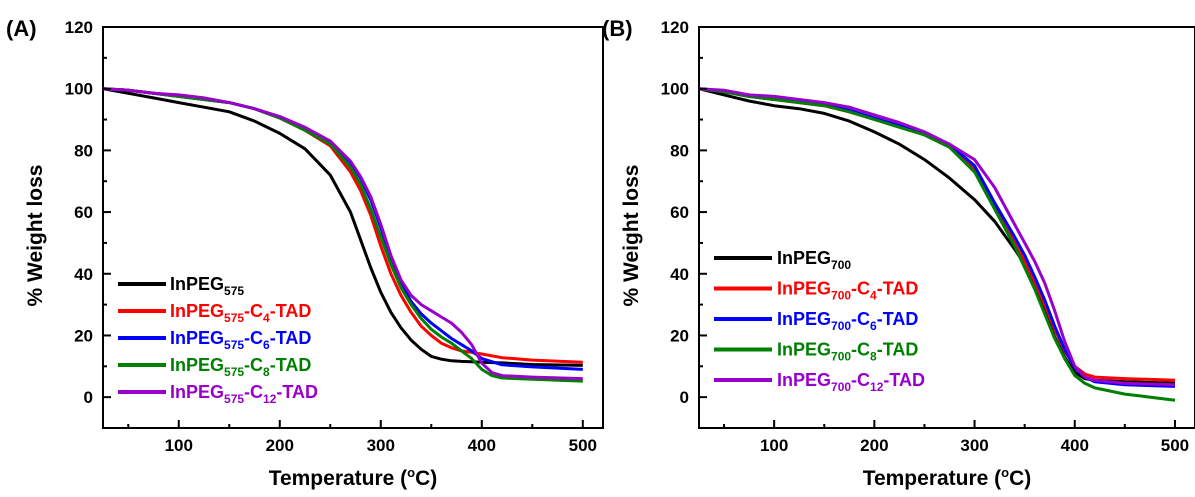  What do you see at coordinates (240, 367) in the screenshot?
I see `legend-entry: InPEG575-C8-TAD` at bounding box center [240, 367].